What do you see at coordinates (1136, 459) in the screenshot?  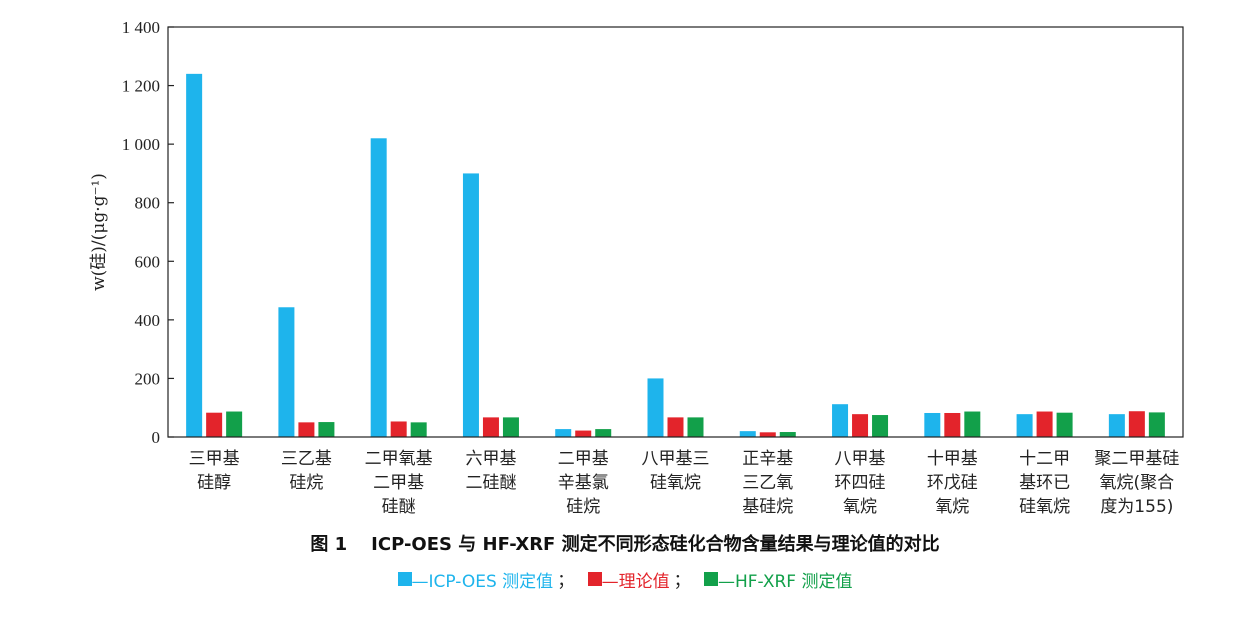 I see `x-category-label: 聚二甲基硅` at bounding box center [1136, 459].